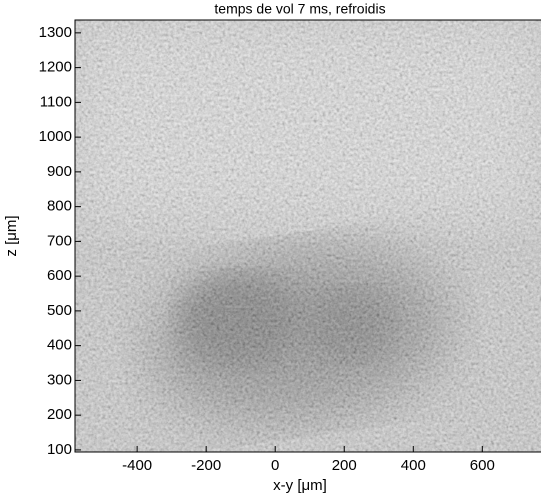 Image resolution: width=541 pixels, height=501 pixels. Describe the element at coordinates (56, 101) in the screenshot. I see `y-tick-label: 1100` at that location.